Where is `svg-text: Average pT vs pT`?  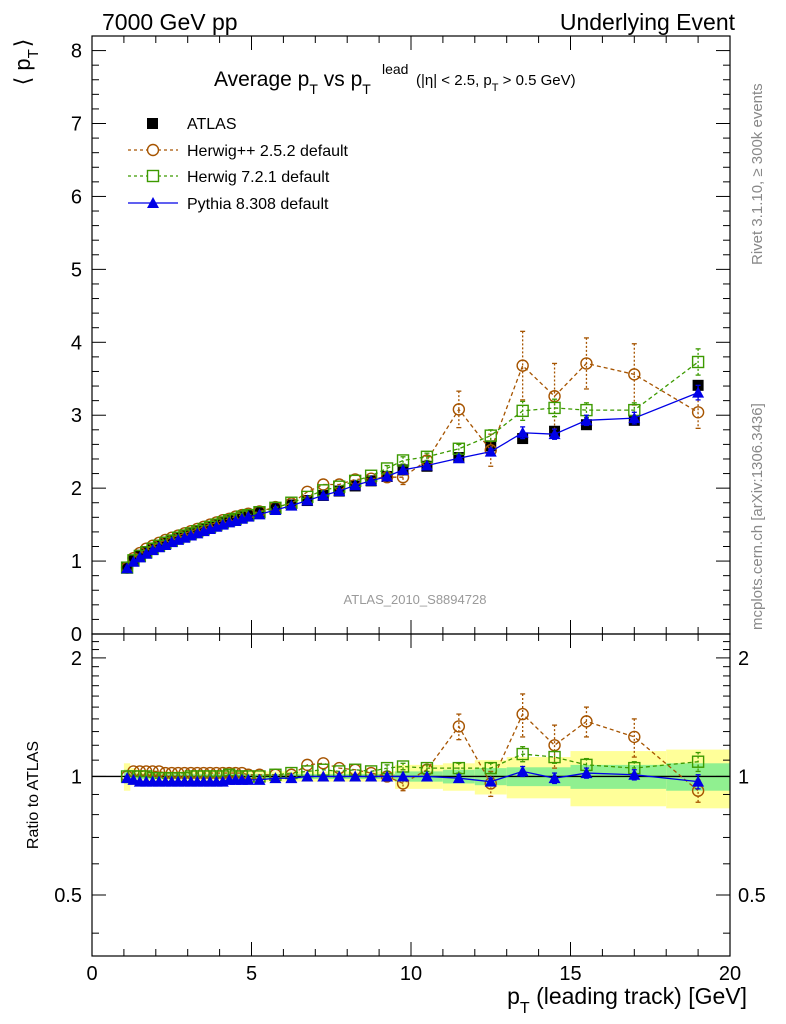 svg-text: Average pT vs pT is located at coordinates (292, 82).